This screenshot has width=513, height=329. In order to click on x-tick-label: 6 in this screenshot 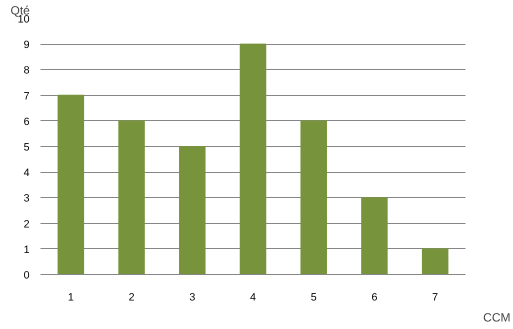, I will do `click(374, 298)`.